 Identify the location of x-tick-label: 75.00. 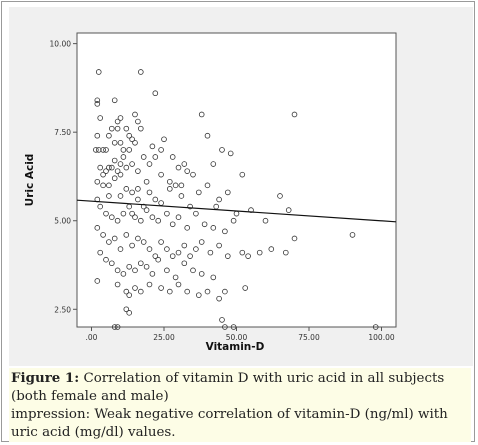
(309, 337).